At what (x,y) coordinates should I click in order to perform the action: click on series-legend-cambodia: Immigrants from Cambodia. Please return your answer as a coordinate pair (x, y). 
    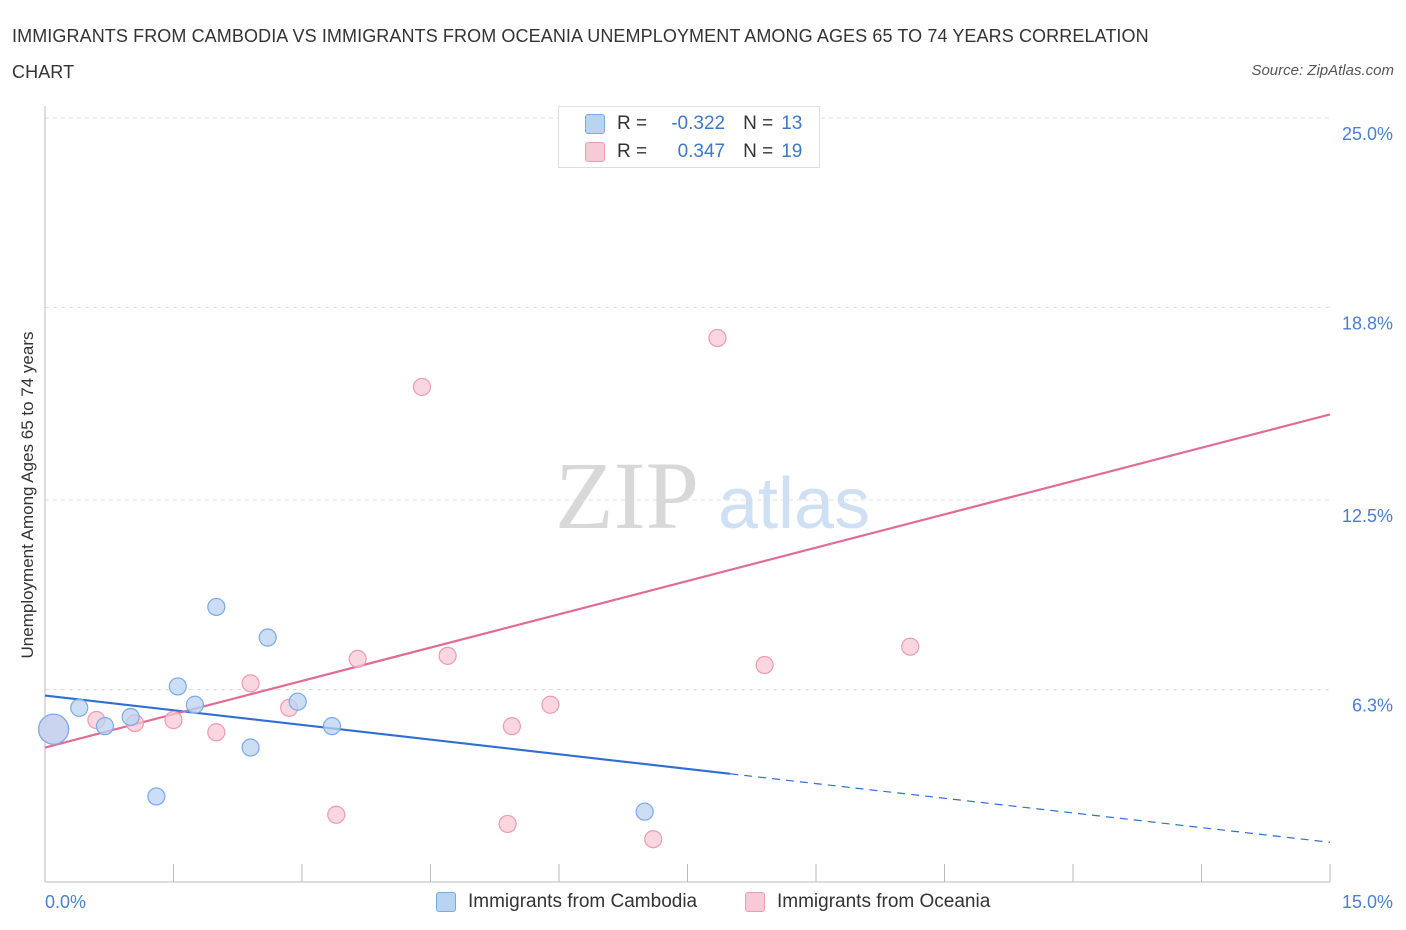
    Looking at the image, I should click on (566, 902).